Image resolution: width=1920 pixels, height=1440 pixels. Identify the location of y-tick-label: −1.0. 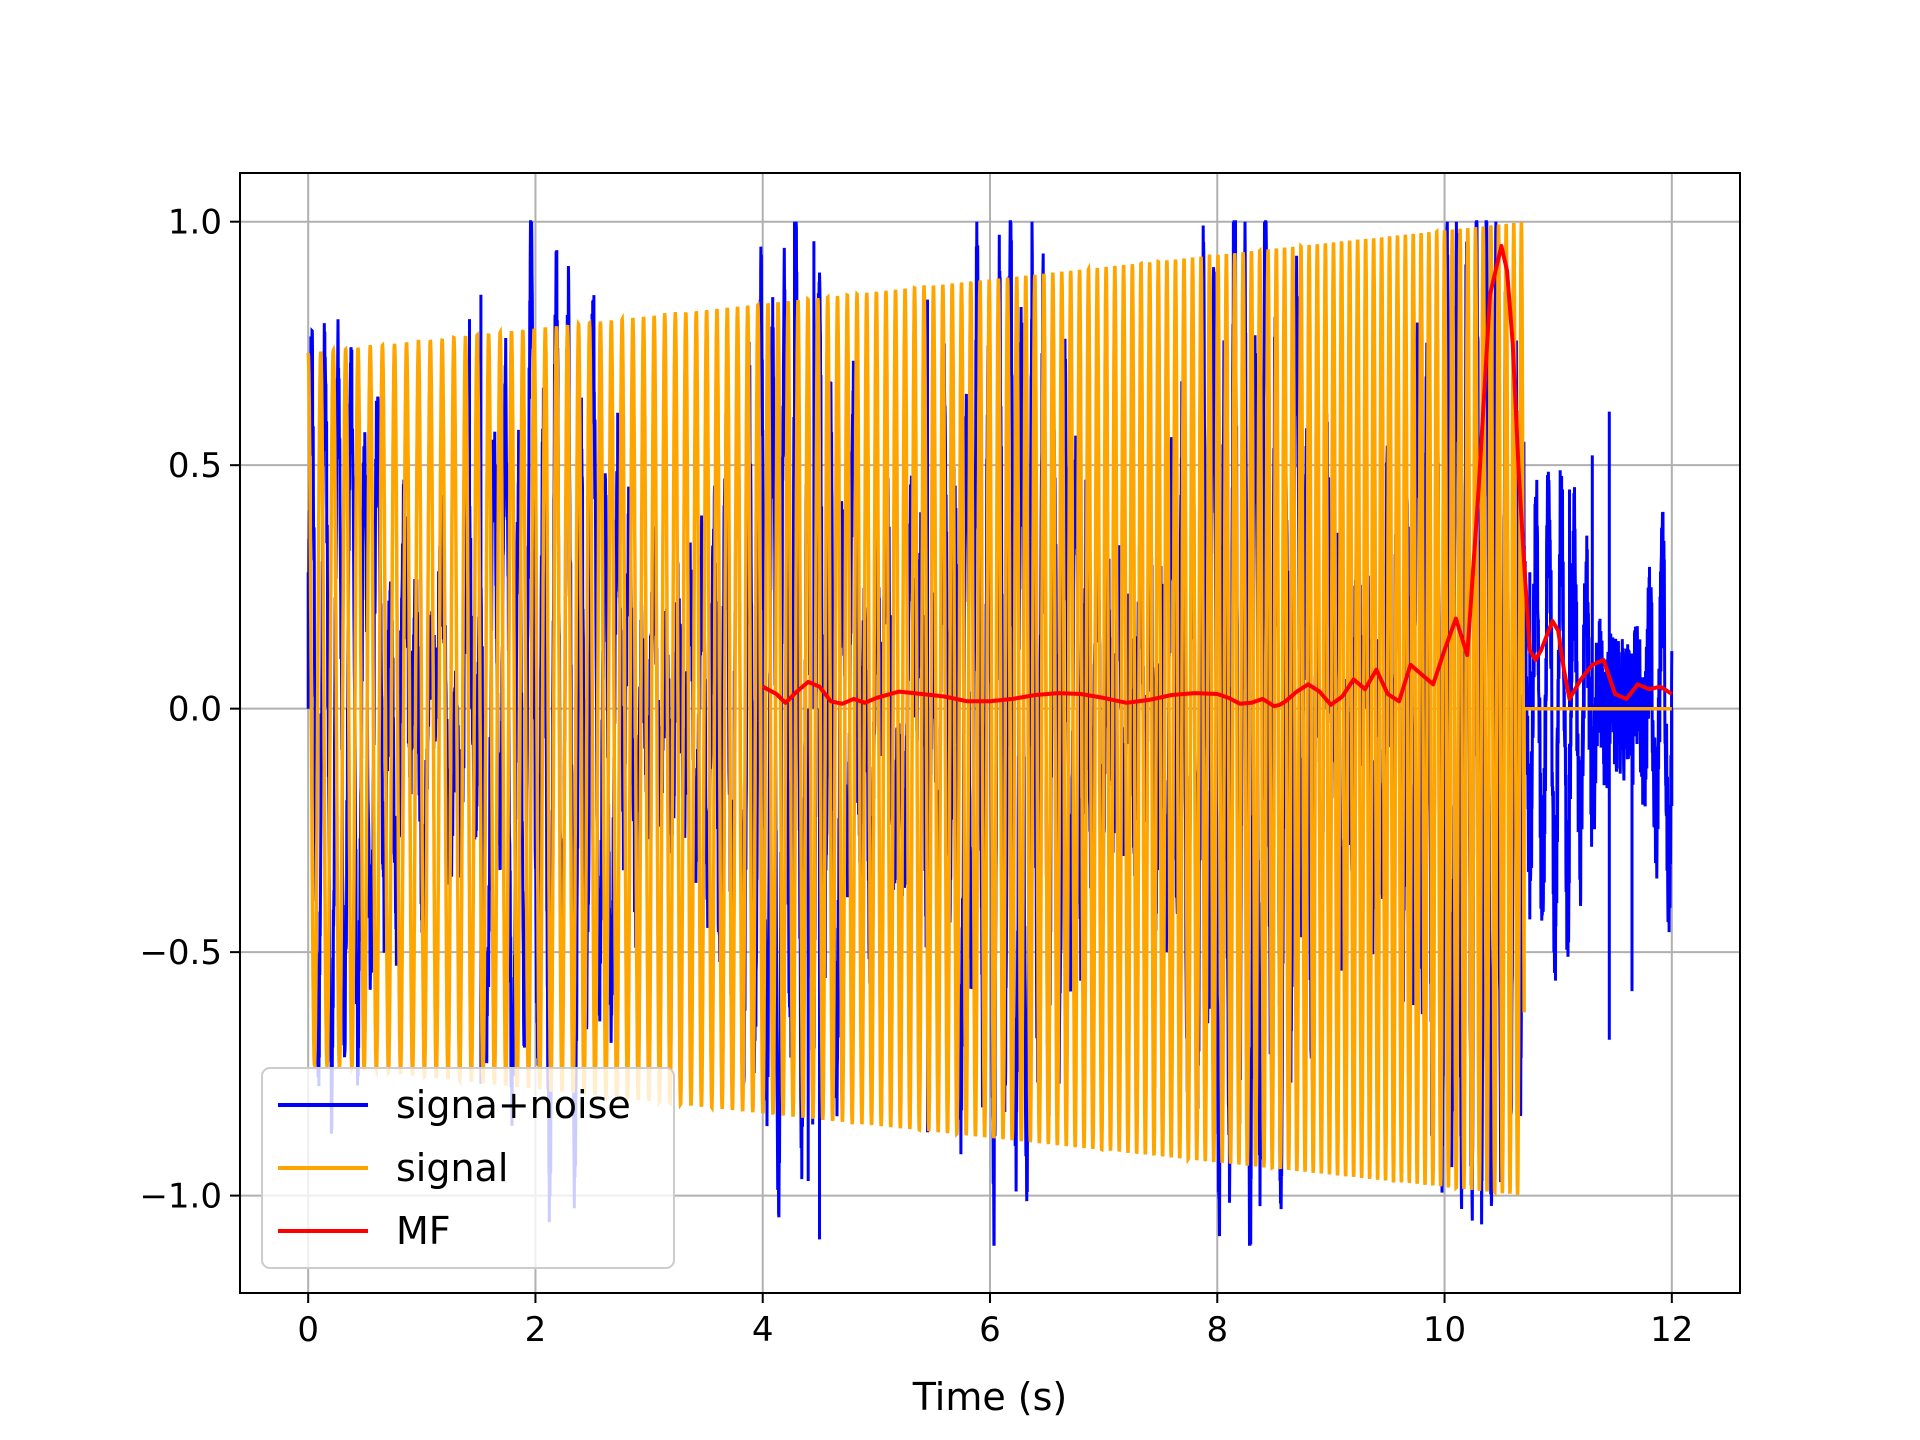
(180, 1197).